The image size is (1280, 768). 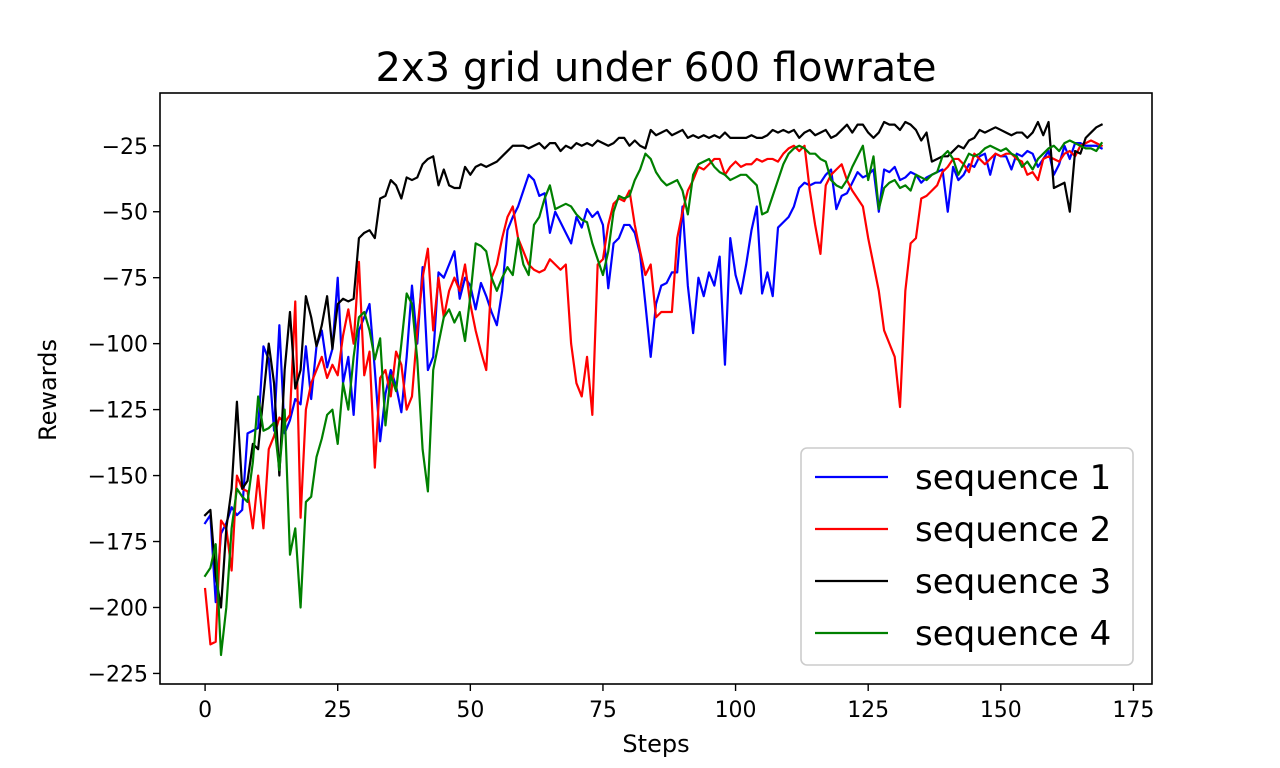 What do you see at coordinates (1133, 710) in the screenshot?
I see `x-tick-label: 175` at bounding box center [1133, 710].